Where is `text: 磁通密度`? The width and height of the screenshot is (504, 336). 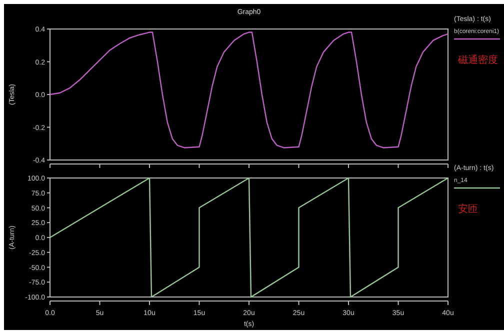 text: 磁通密度 is located at coordinates (477, 60).